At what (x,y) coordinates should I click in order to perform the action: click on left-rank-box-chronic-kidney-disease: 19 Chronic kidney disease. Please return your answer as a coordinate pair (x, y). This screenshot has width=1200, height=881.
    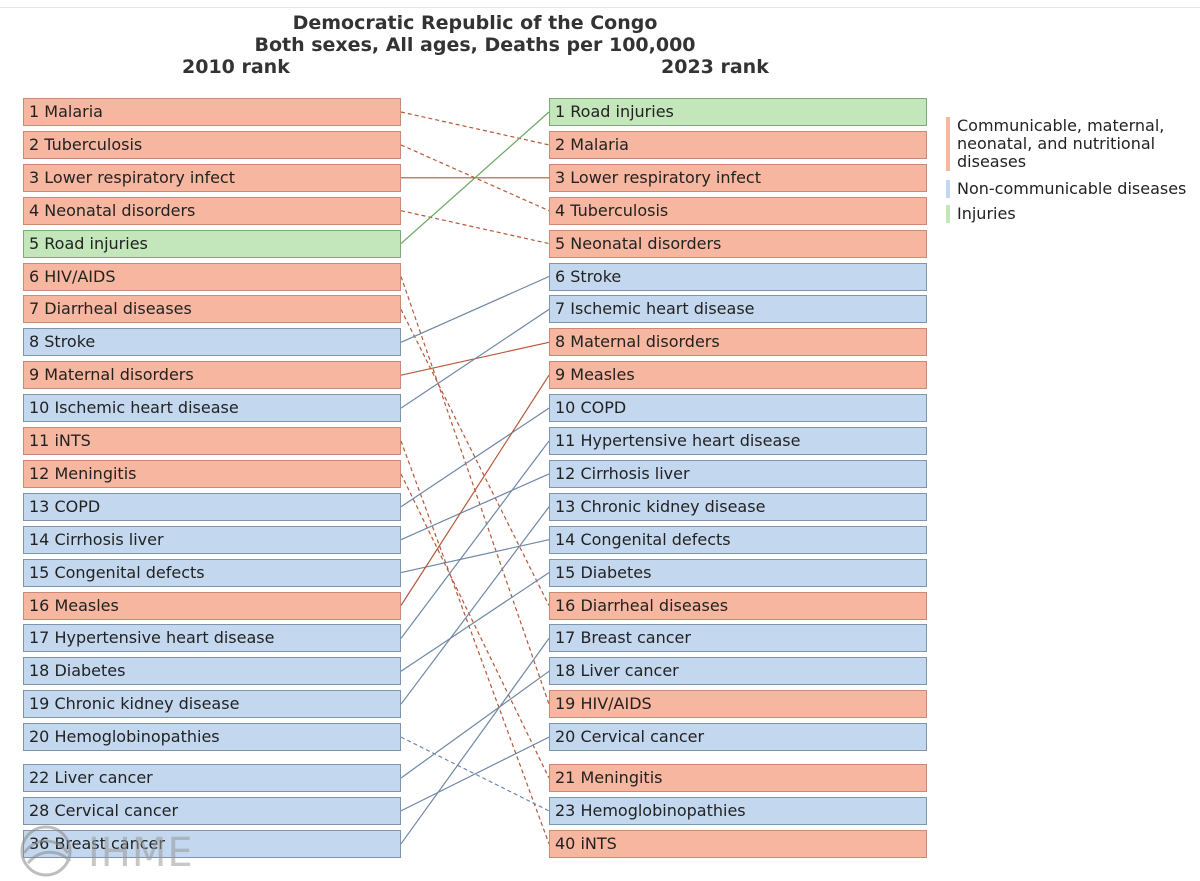
    Looking at the image, I should click on (212, 704).